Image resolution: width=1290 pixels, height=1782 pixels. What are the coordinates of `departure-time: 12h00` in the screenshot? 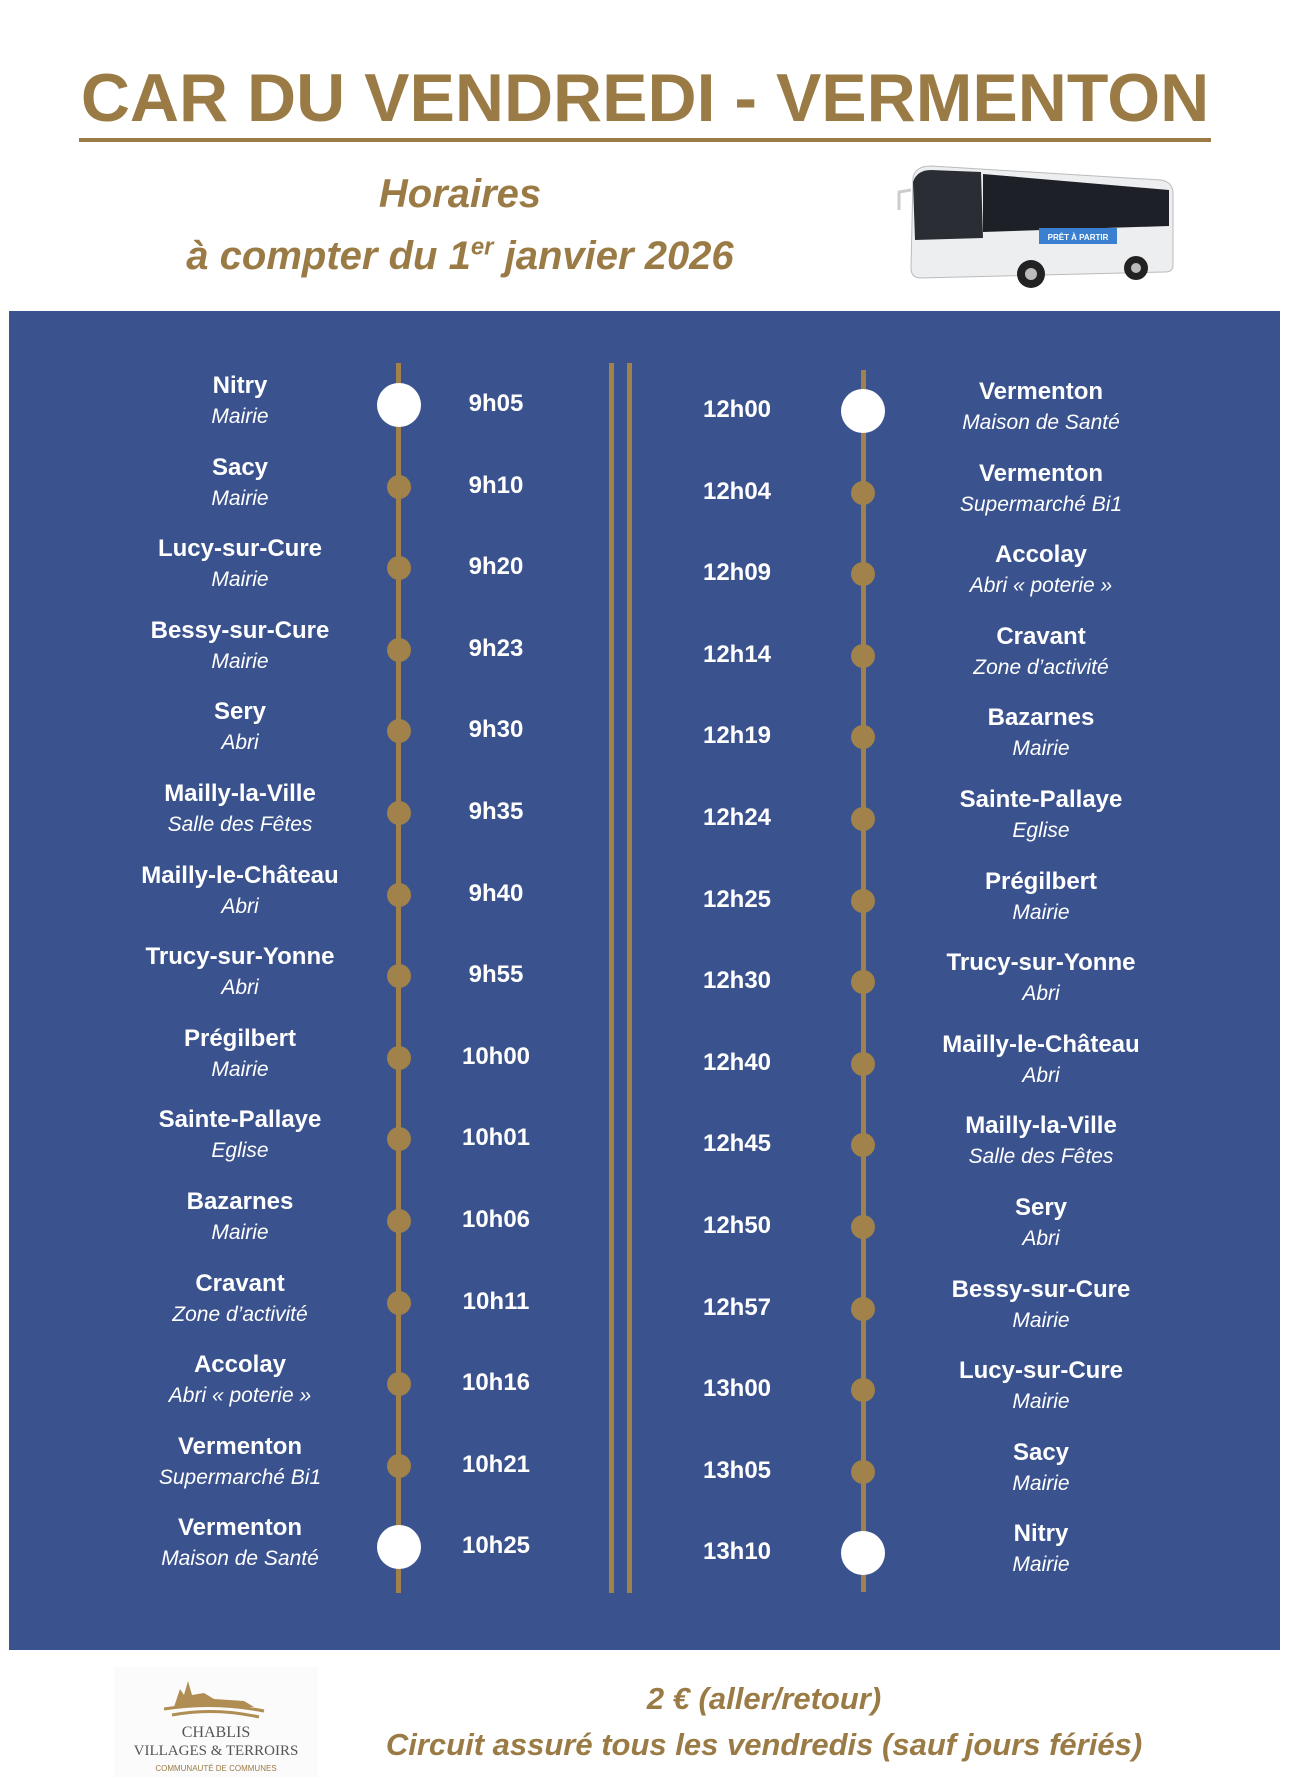 It's located at (737, 409).